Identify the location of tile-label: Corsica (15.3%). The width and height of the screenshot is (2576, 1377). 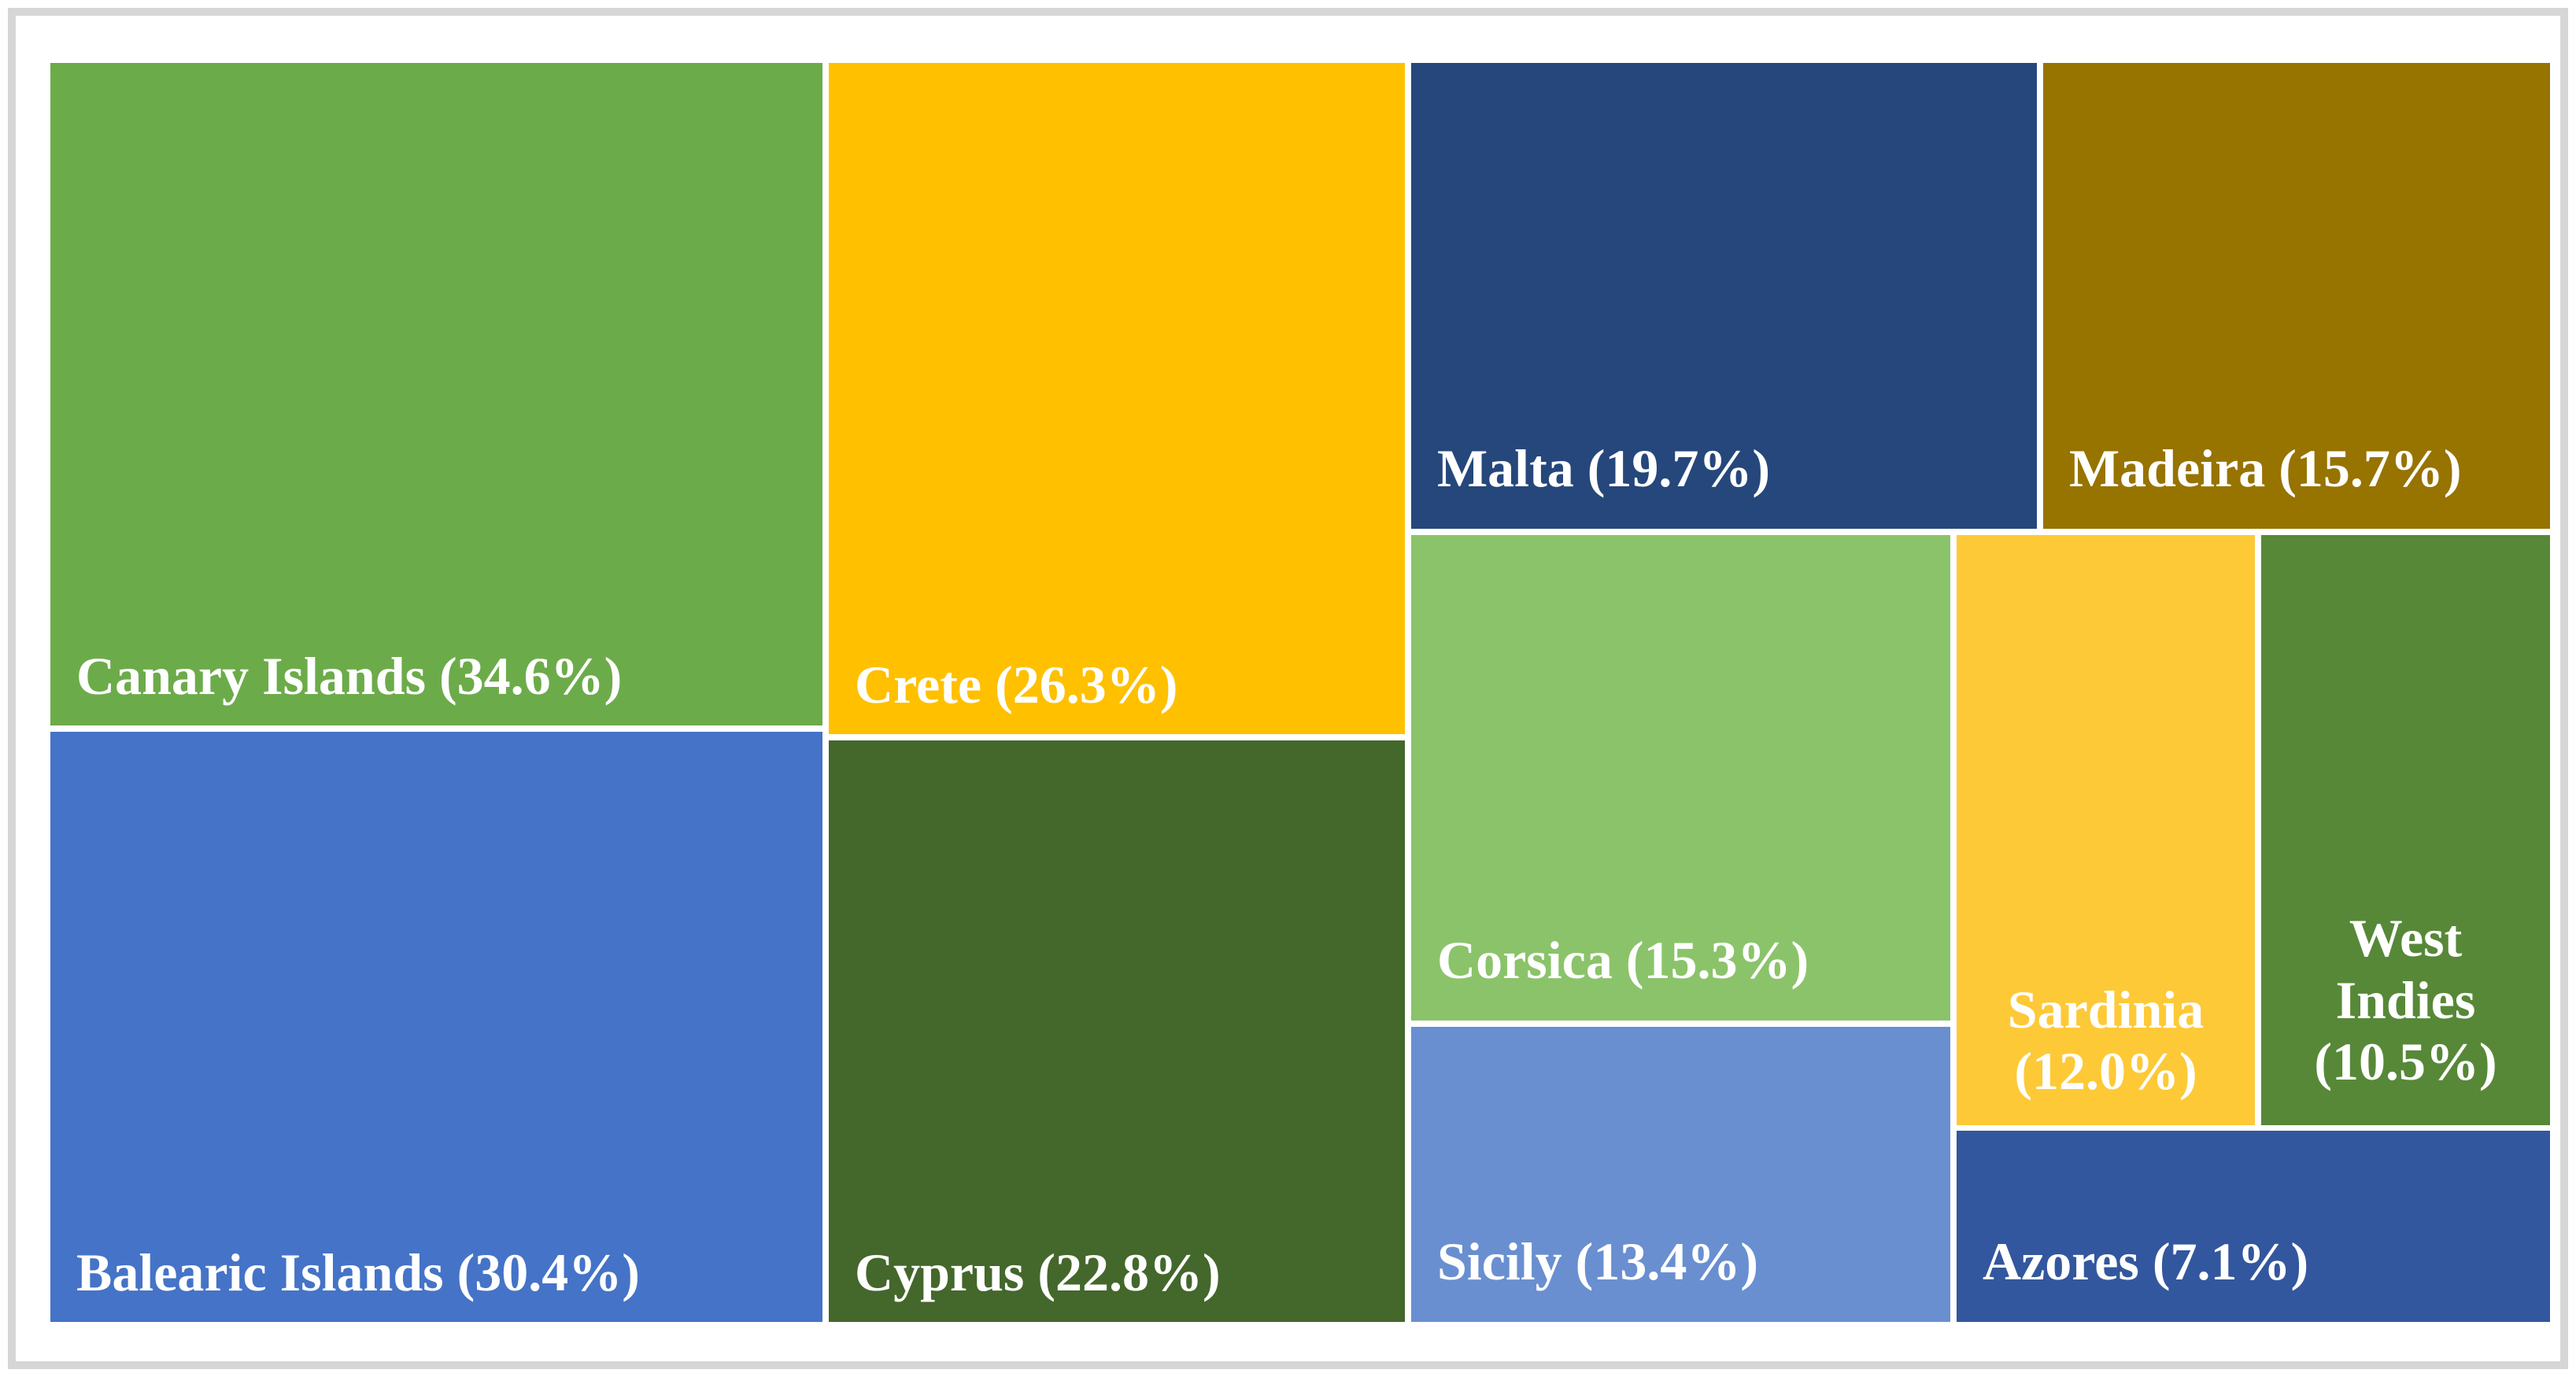
(1623, 959).